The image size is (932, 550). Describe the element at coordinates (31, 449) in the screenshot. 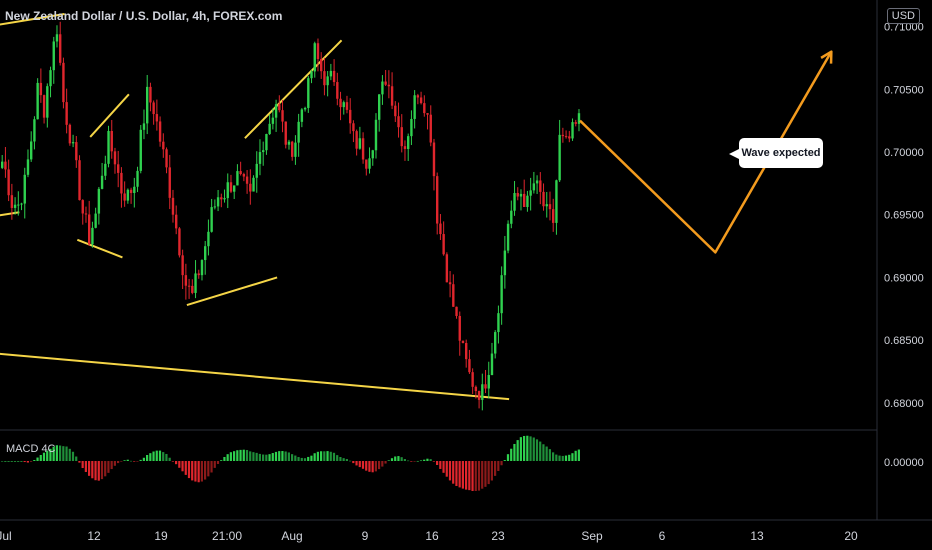

I see `macd-label: MACD 4C` at that location.